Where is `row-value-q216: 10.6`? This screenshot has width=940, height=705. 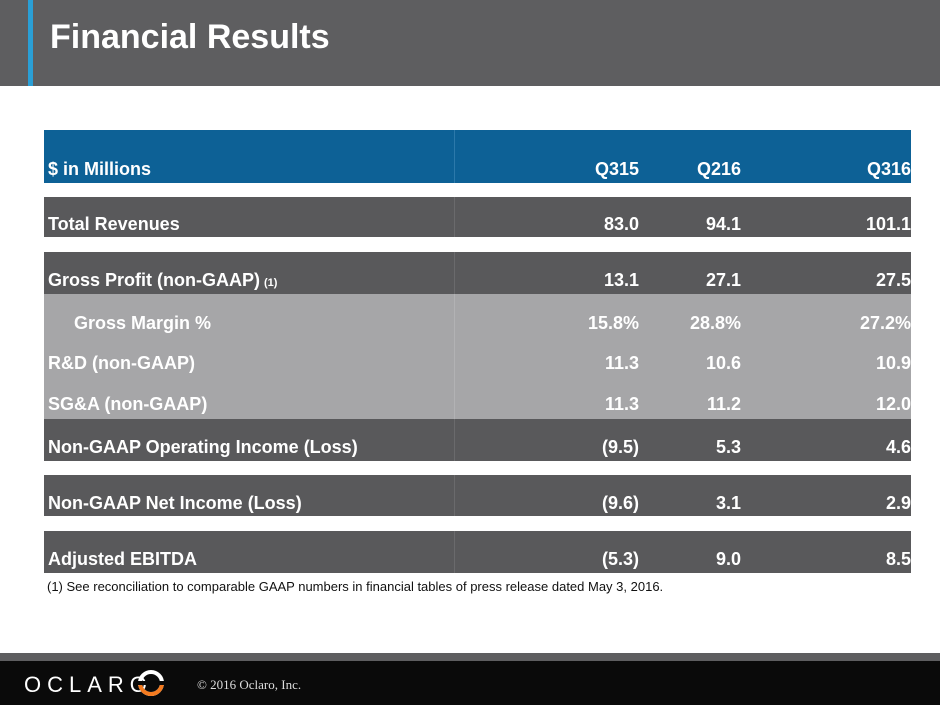 row-value-q216: 10.6 is located at coordinates (723, 363).